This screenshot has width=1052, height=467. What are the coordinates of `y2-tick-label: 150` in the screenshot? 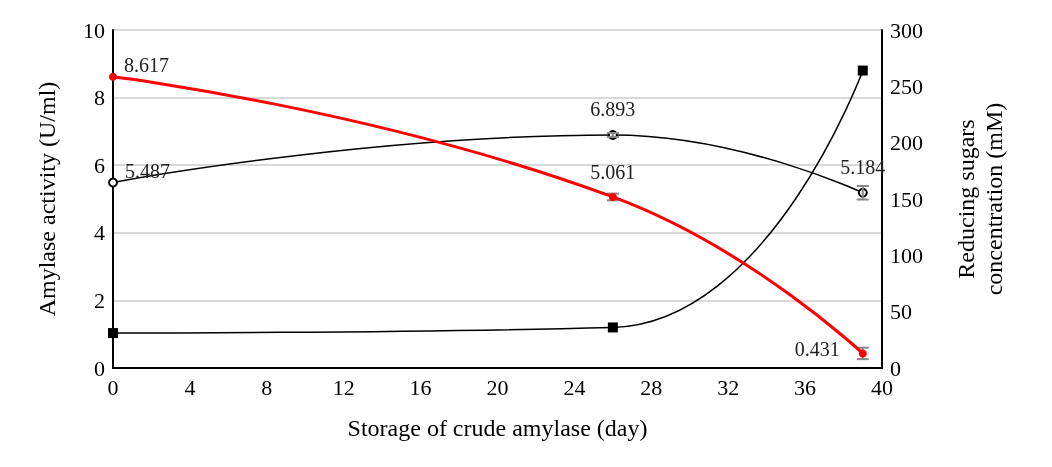 It's located at (906, 199).